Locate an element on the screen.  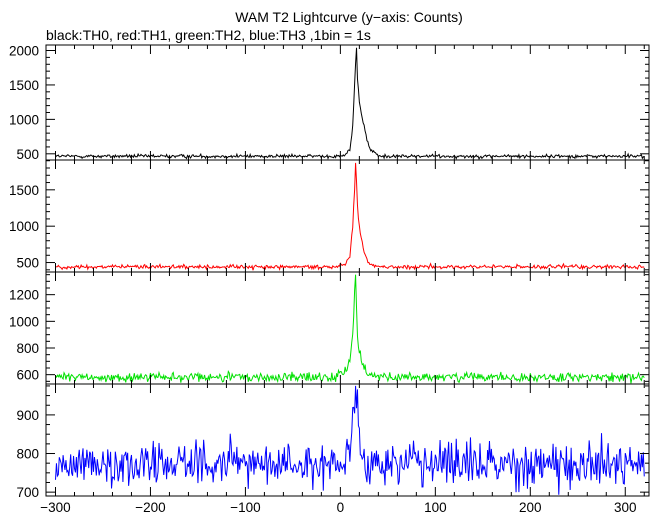
x-tick-label: −200 is located at coordinates (150, 507).